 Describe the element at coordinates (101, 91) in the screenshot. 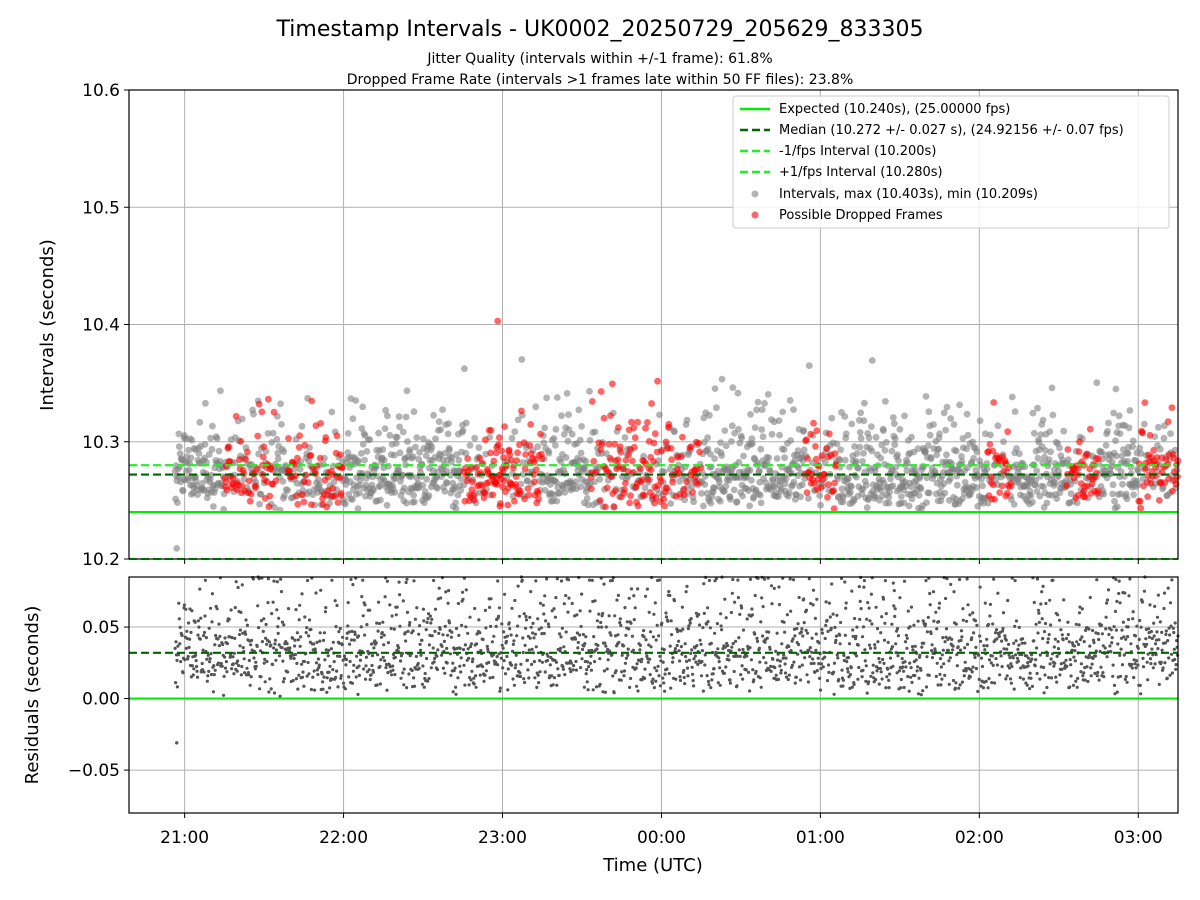

I see `y-tick-label: 10.6` at that location.